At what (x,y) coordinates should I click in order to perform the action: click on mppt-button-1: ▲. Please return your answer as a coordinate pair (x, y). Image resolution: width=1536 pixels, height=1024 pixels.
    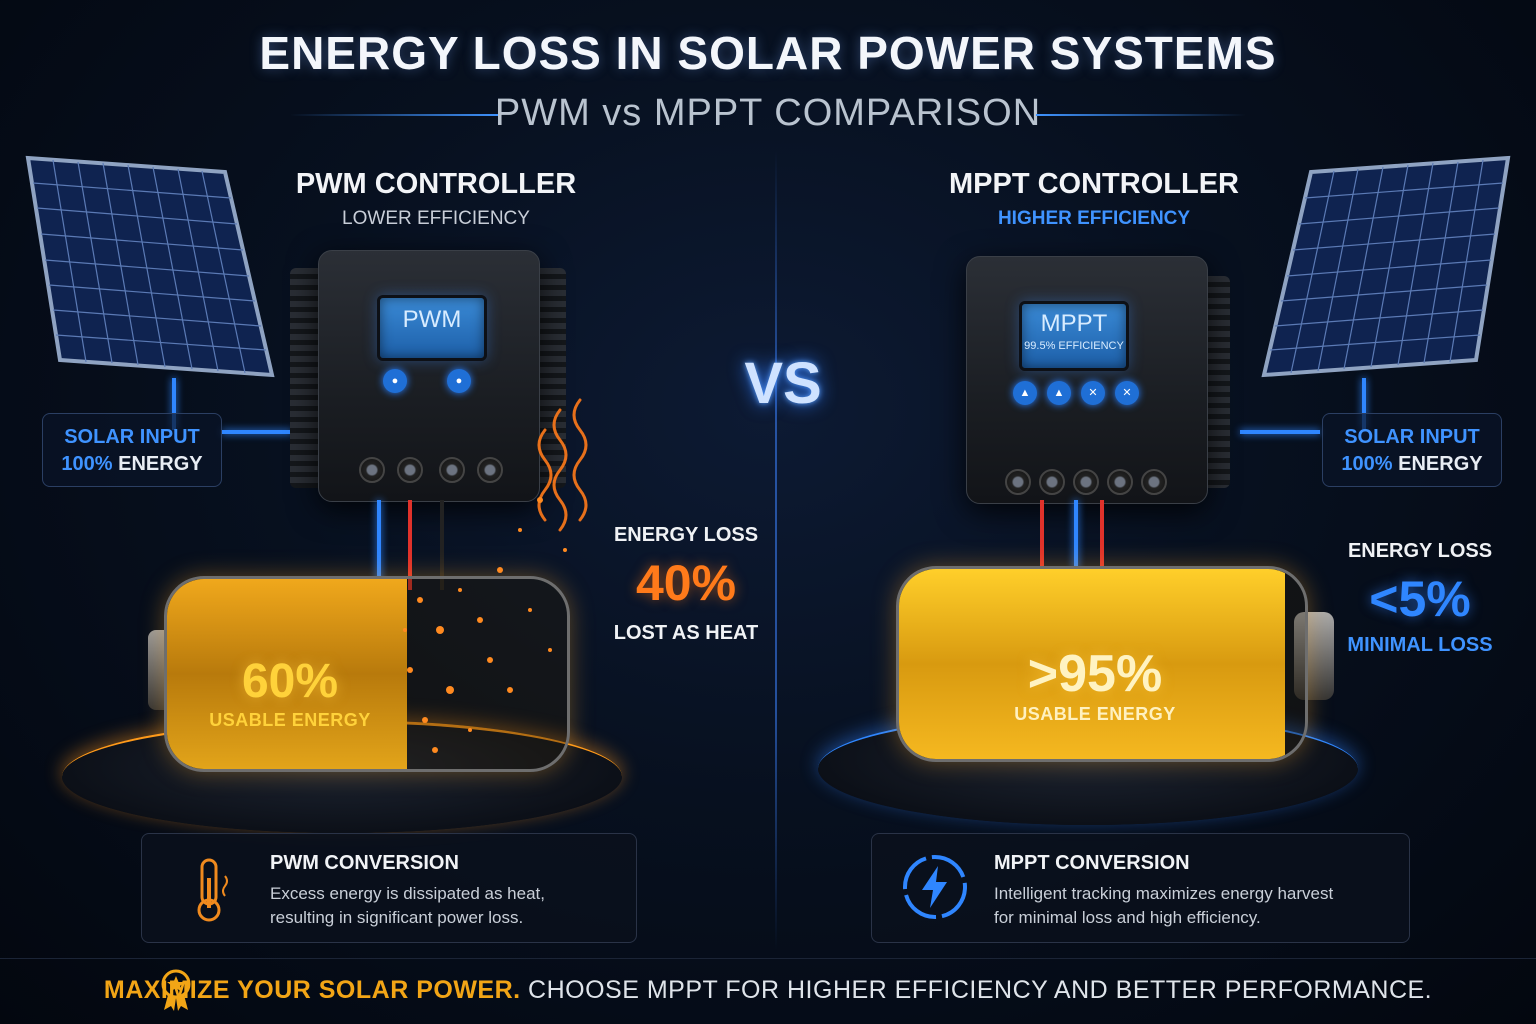
    Looking at the image, I should click on (1025, 393).